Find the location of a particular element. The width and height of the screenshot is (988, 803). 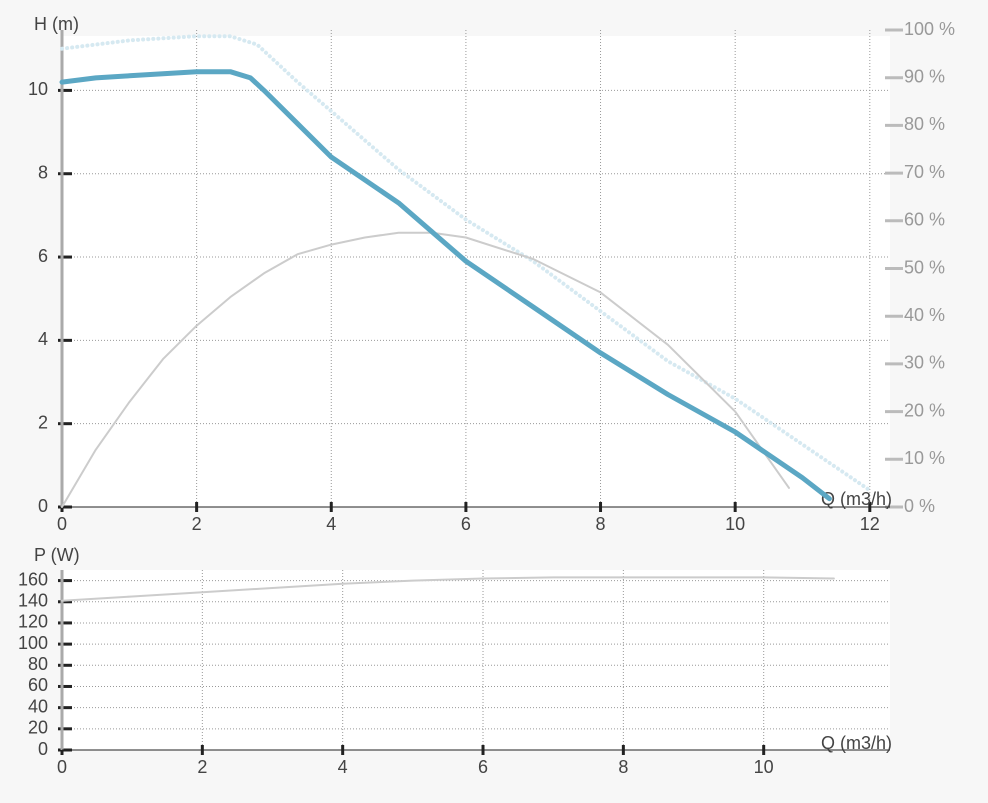

y-tick-label: 40 is located at coordinates (38, 706).